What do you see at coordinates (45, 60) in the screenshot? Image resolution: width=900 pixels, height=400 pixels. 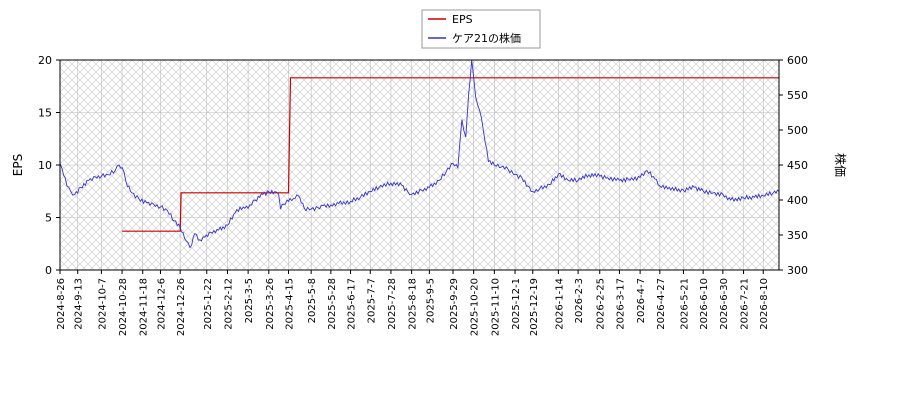 I see `left-tick-label: 20` at bounding box center [45, 60].